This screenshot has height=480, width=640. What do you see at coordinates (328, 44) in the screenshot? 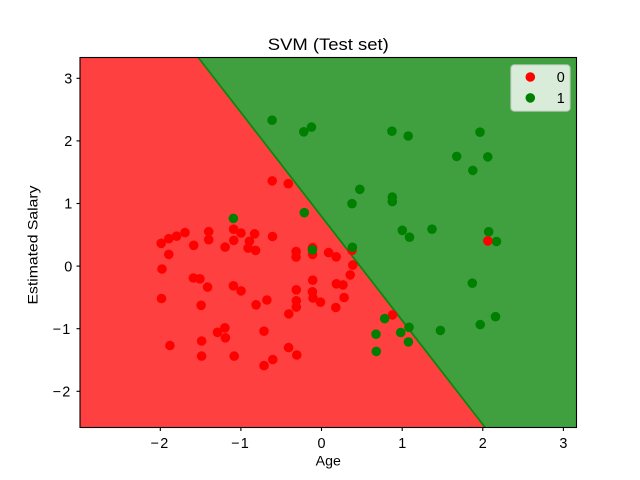
I see `svg-text: SVM (Test set)` at bounding box center [328, 44].